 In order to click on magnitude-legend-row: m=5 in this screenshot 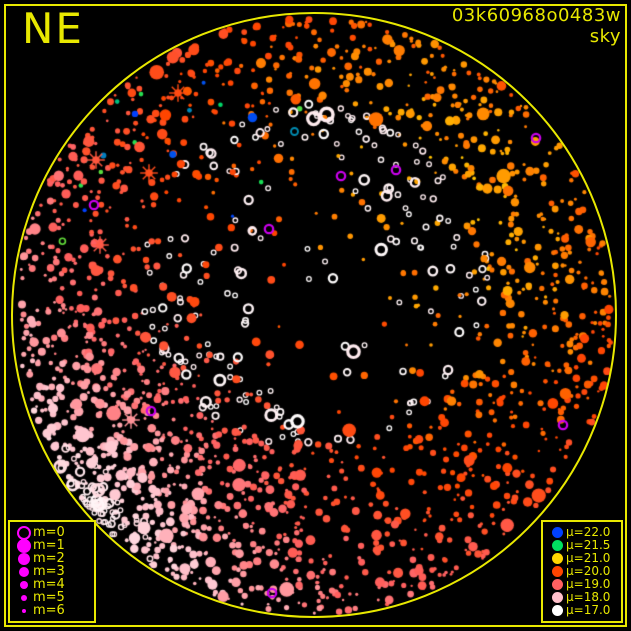, I will do `click(52, 597)`.